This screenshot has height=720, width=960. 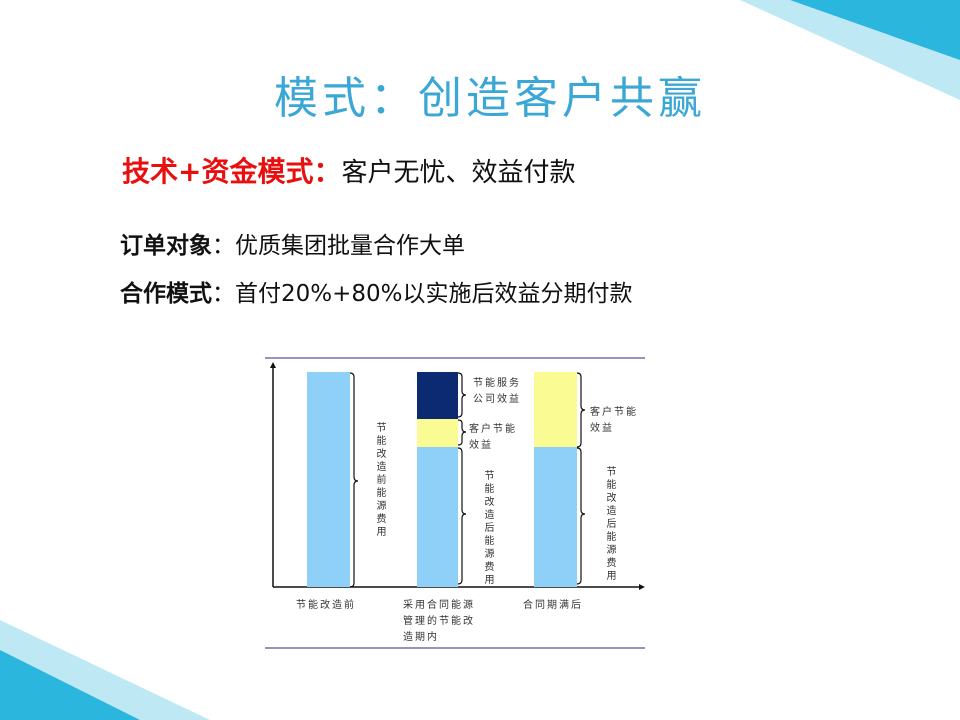 I want to click on label-before-cost: 节能改造前能源费用, so click(x=379, y=480).